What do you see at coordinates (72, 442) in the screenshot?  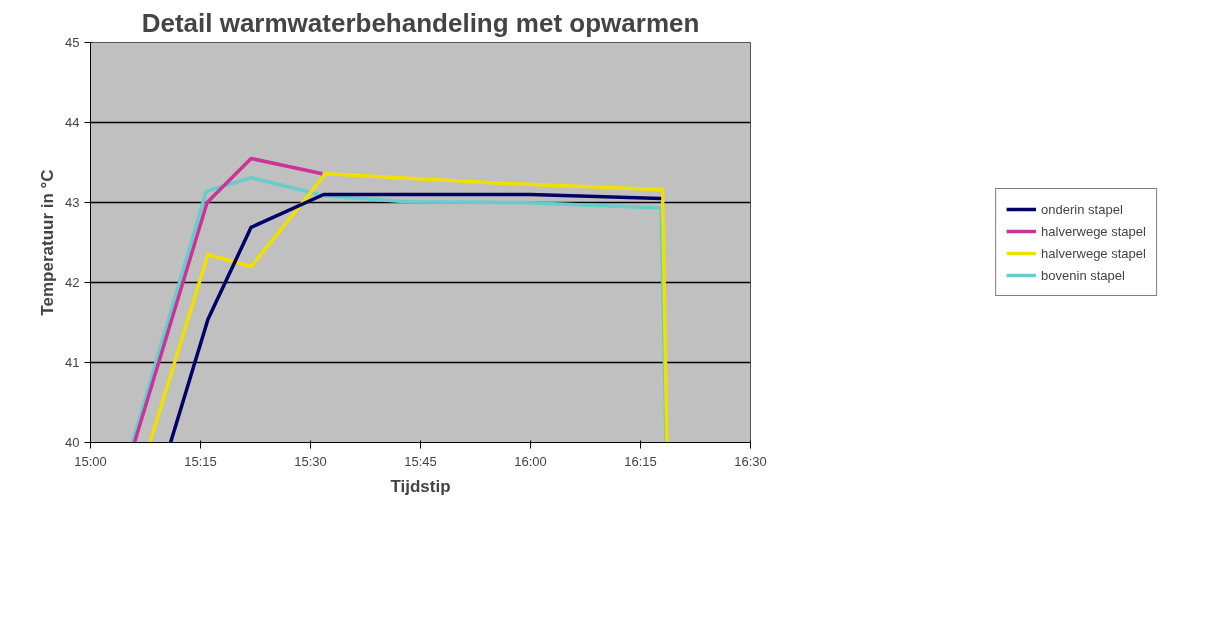 I see `y-tick-label: 40` at bounding box center [72, 442].